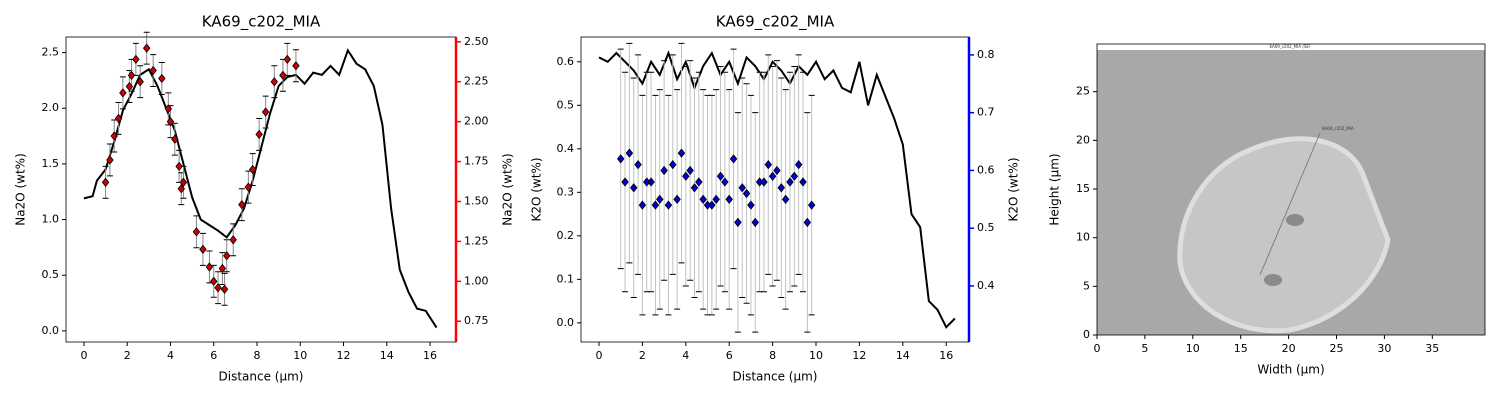  What do you see at coordinates (1290, 370) in the screenshot?
I see `x-axis-label: Width (µm)` at bounding box center [1290, 370].